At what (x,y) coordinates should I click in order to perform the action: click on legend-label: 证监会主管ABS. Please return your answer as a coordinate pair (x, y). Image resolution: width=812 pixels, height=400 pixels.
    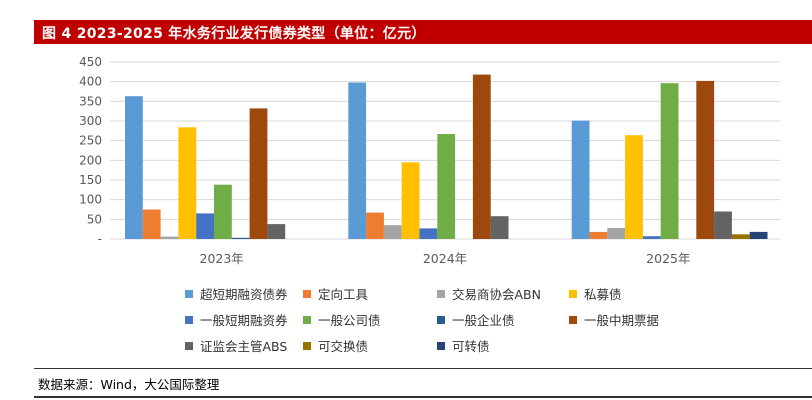
    Looking at the image, I should click on (244, 346).